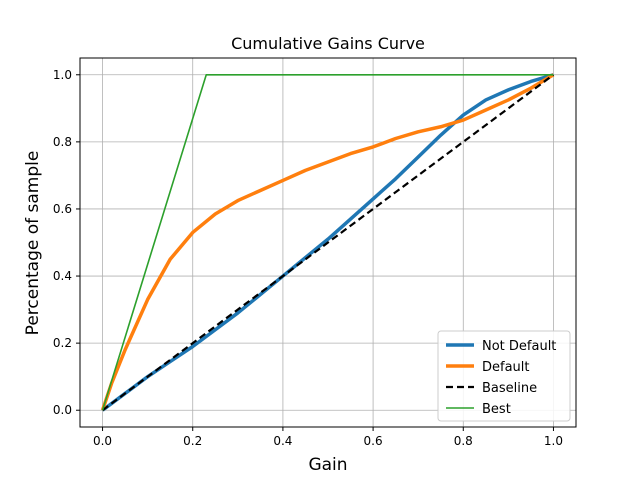 The image size is (640, 484). I want to click on y-tick-label: 0.8, so click(62, 142).